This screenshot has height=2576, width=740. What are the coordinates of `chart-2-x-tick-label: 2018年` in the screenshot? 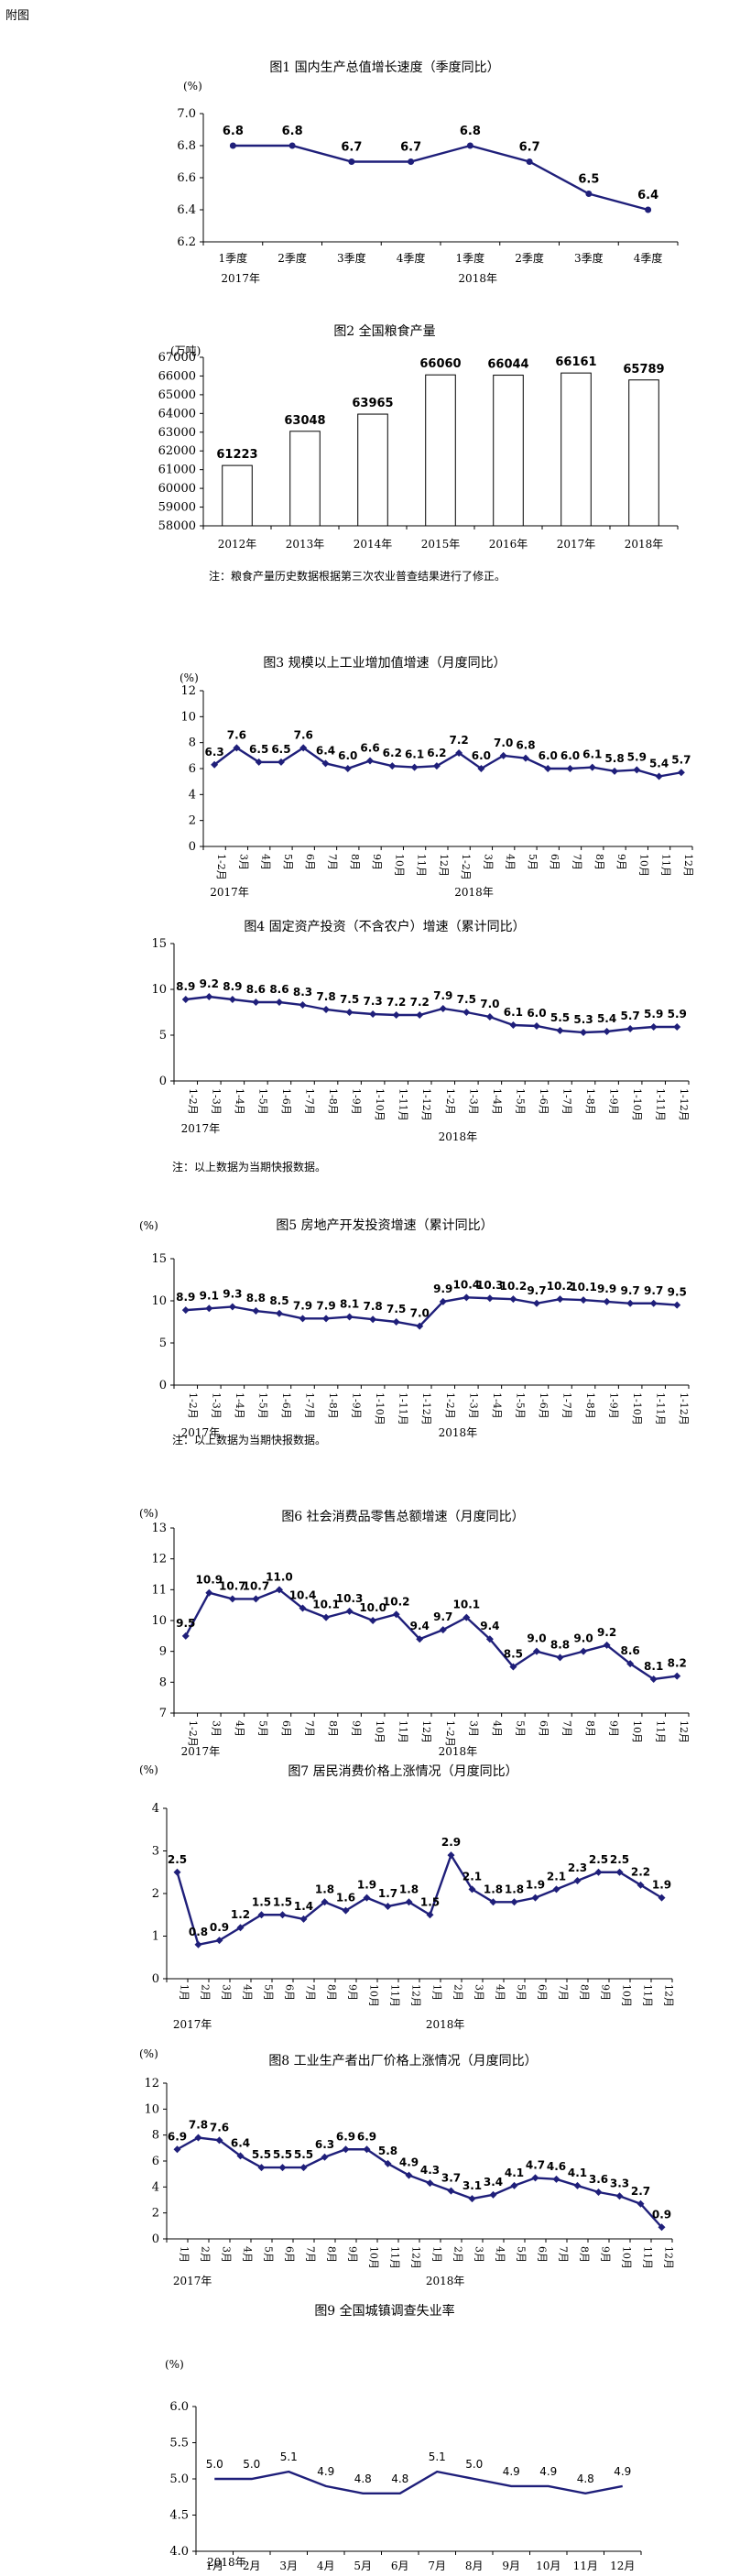 It's located at (644, 545).